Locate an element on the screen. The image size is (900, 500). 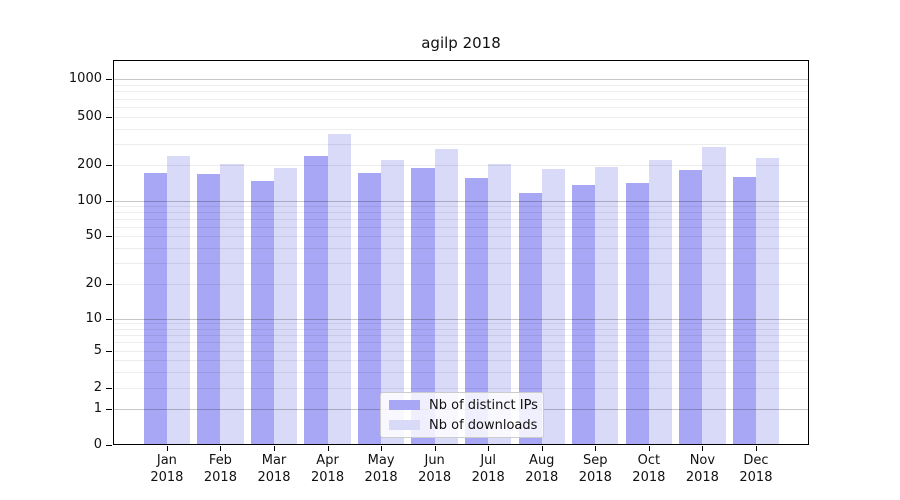
x-tick-mark-may is located at coordinates (381, 448).